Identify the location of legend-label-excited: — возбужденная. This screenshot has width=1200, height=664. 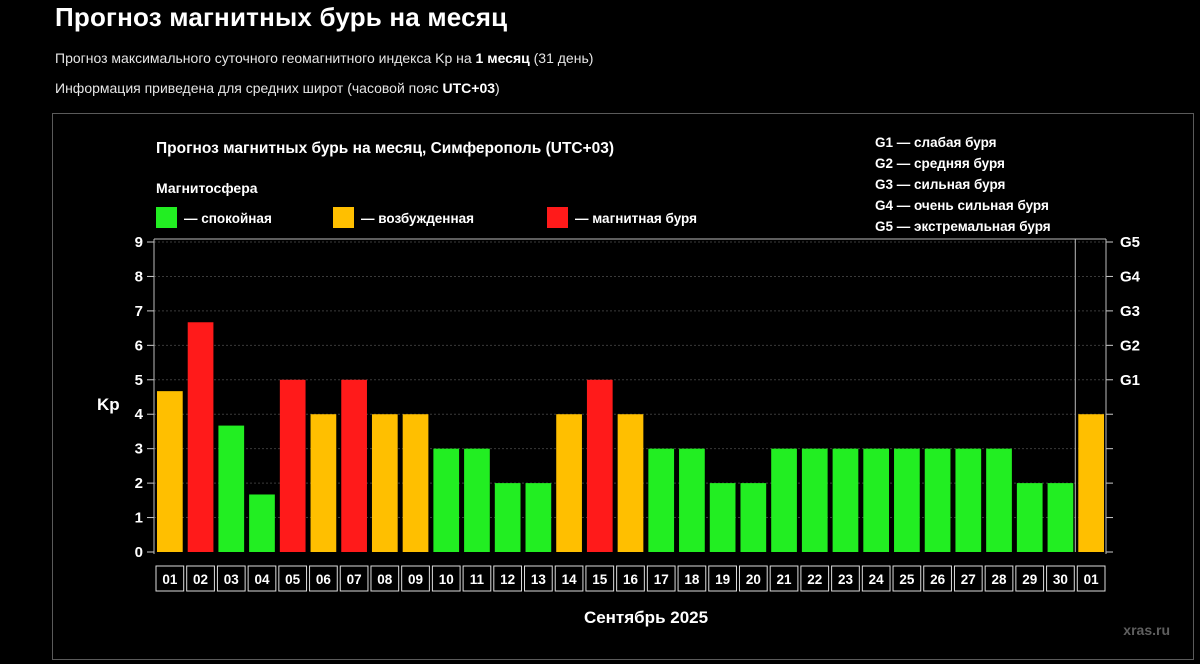
(417, 218).